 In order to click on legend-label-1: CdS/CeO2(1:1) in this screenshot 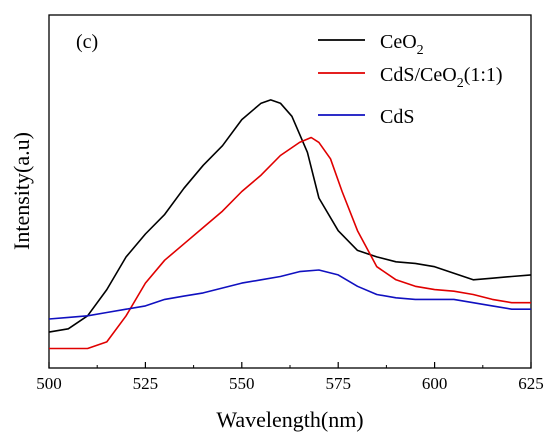, I will do `click(441, 77)`.